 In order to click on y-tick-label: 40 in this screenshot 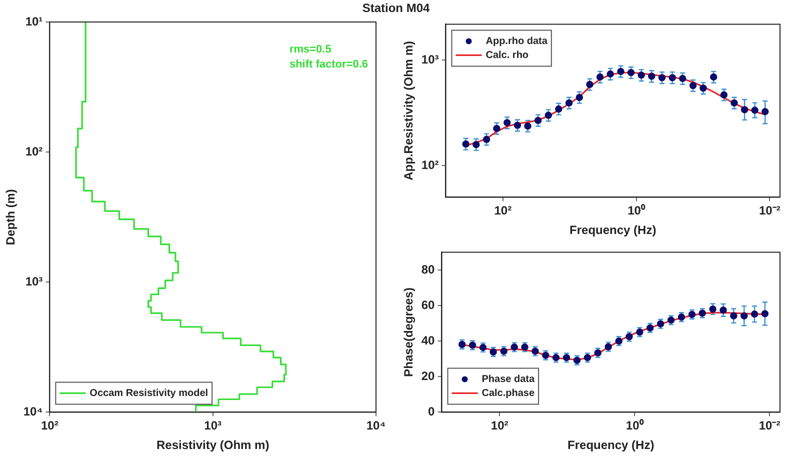, I will do `click(428, 340)`.